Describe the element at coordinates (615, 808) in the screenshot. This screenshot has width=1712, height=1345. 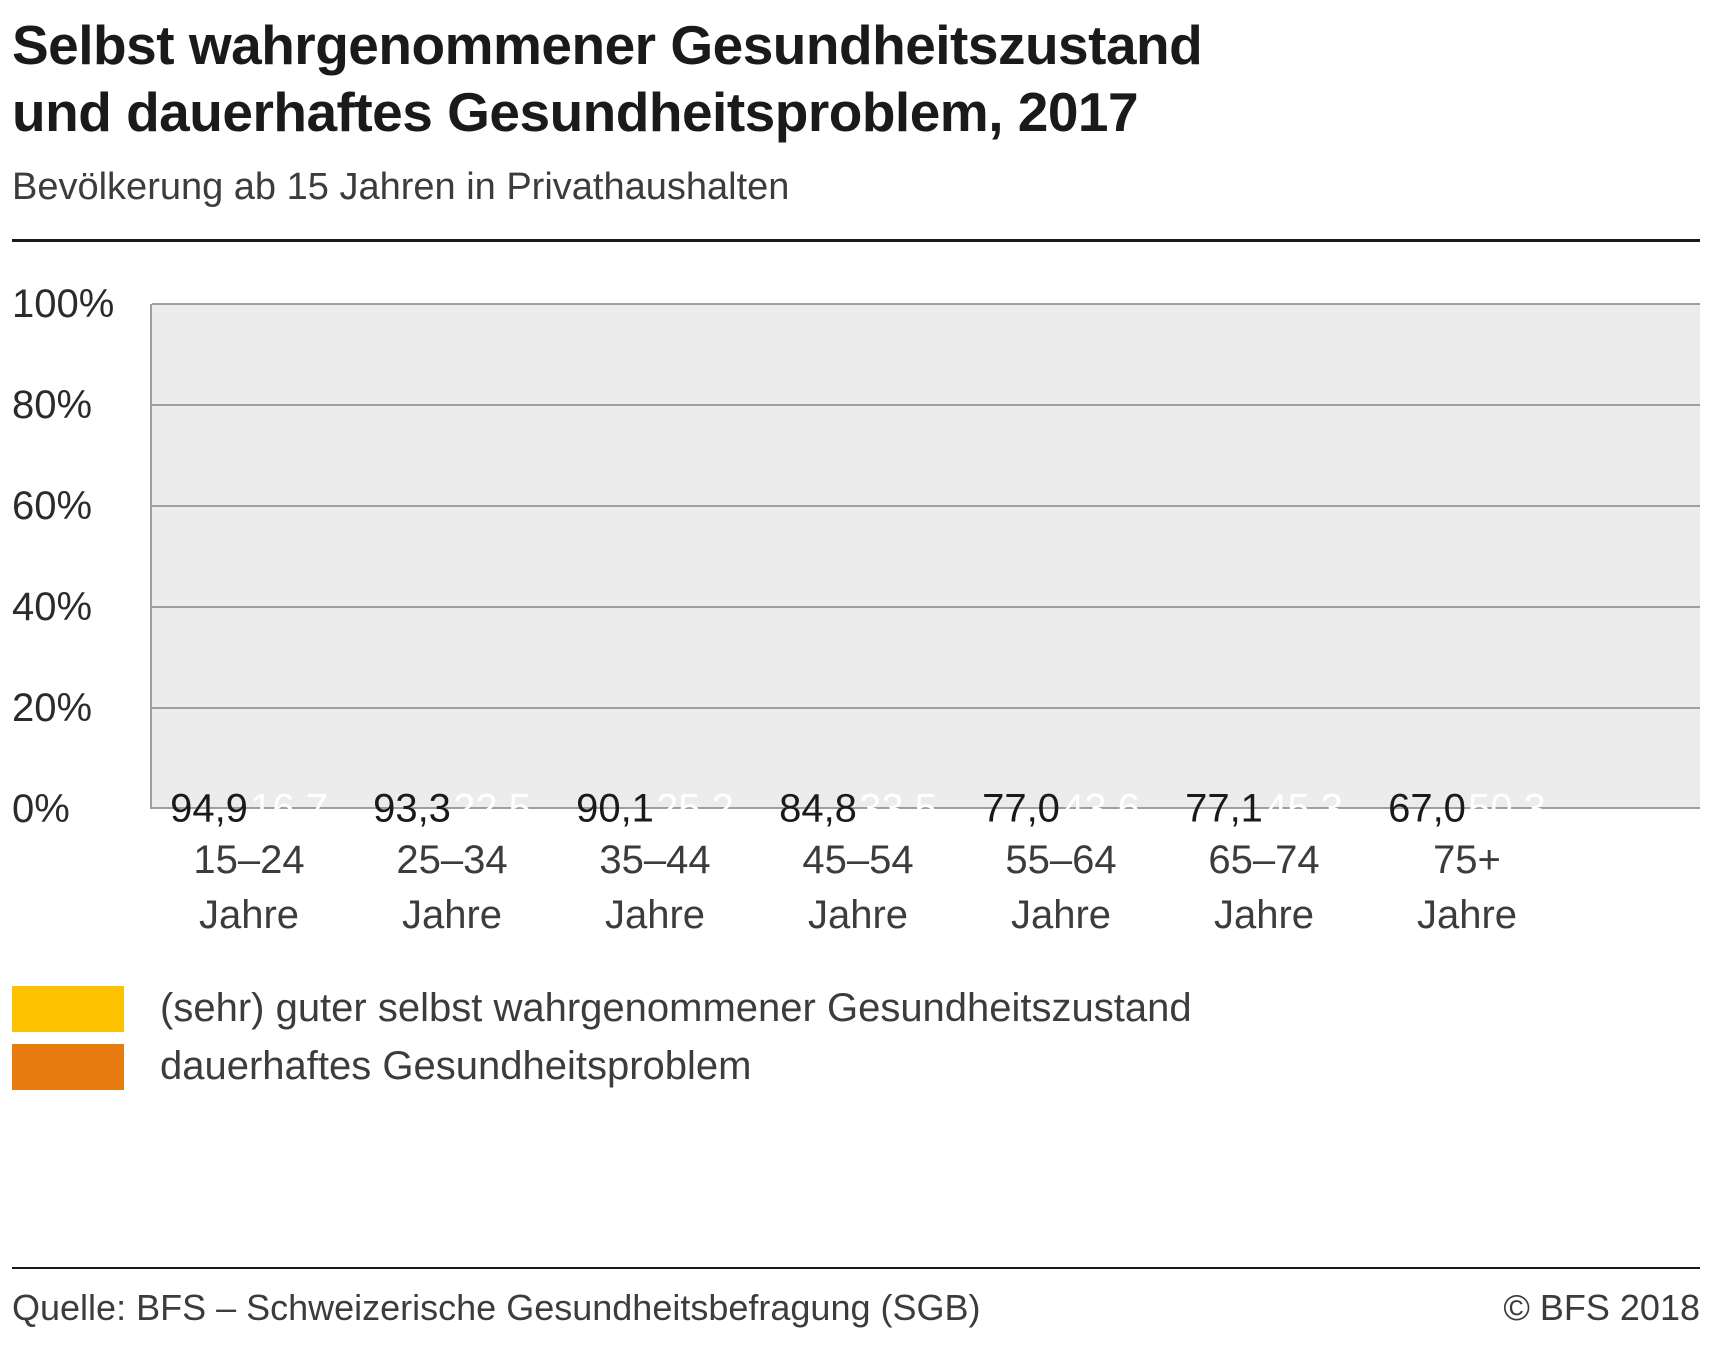
I see `bar-value-label: 90,1` at that location.